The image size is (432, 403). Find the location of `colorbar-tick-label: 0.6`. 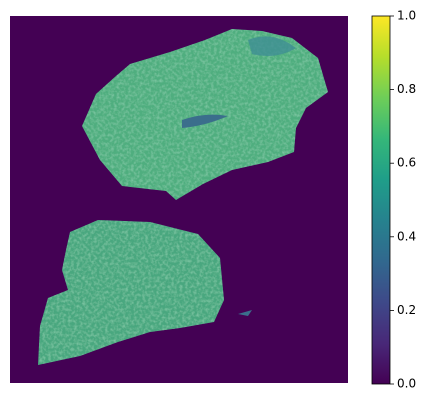

colorbar-tick-label: 0.6 is located at coordinates (406, 163).